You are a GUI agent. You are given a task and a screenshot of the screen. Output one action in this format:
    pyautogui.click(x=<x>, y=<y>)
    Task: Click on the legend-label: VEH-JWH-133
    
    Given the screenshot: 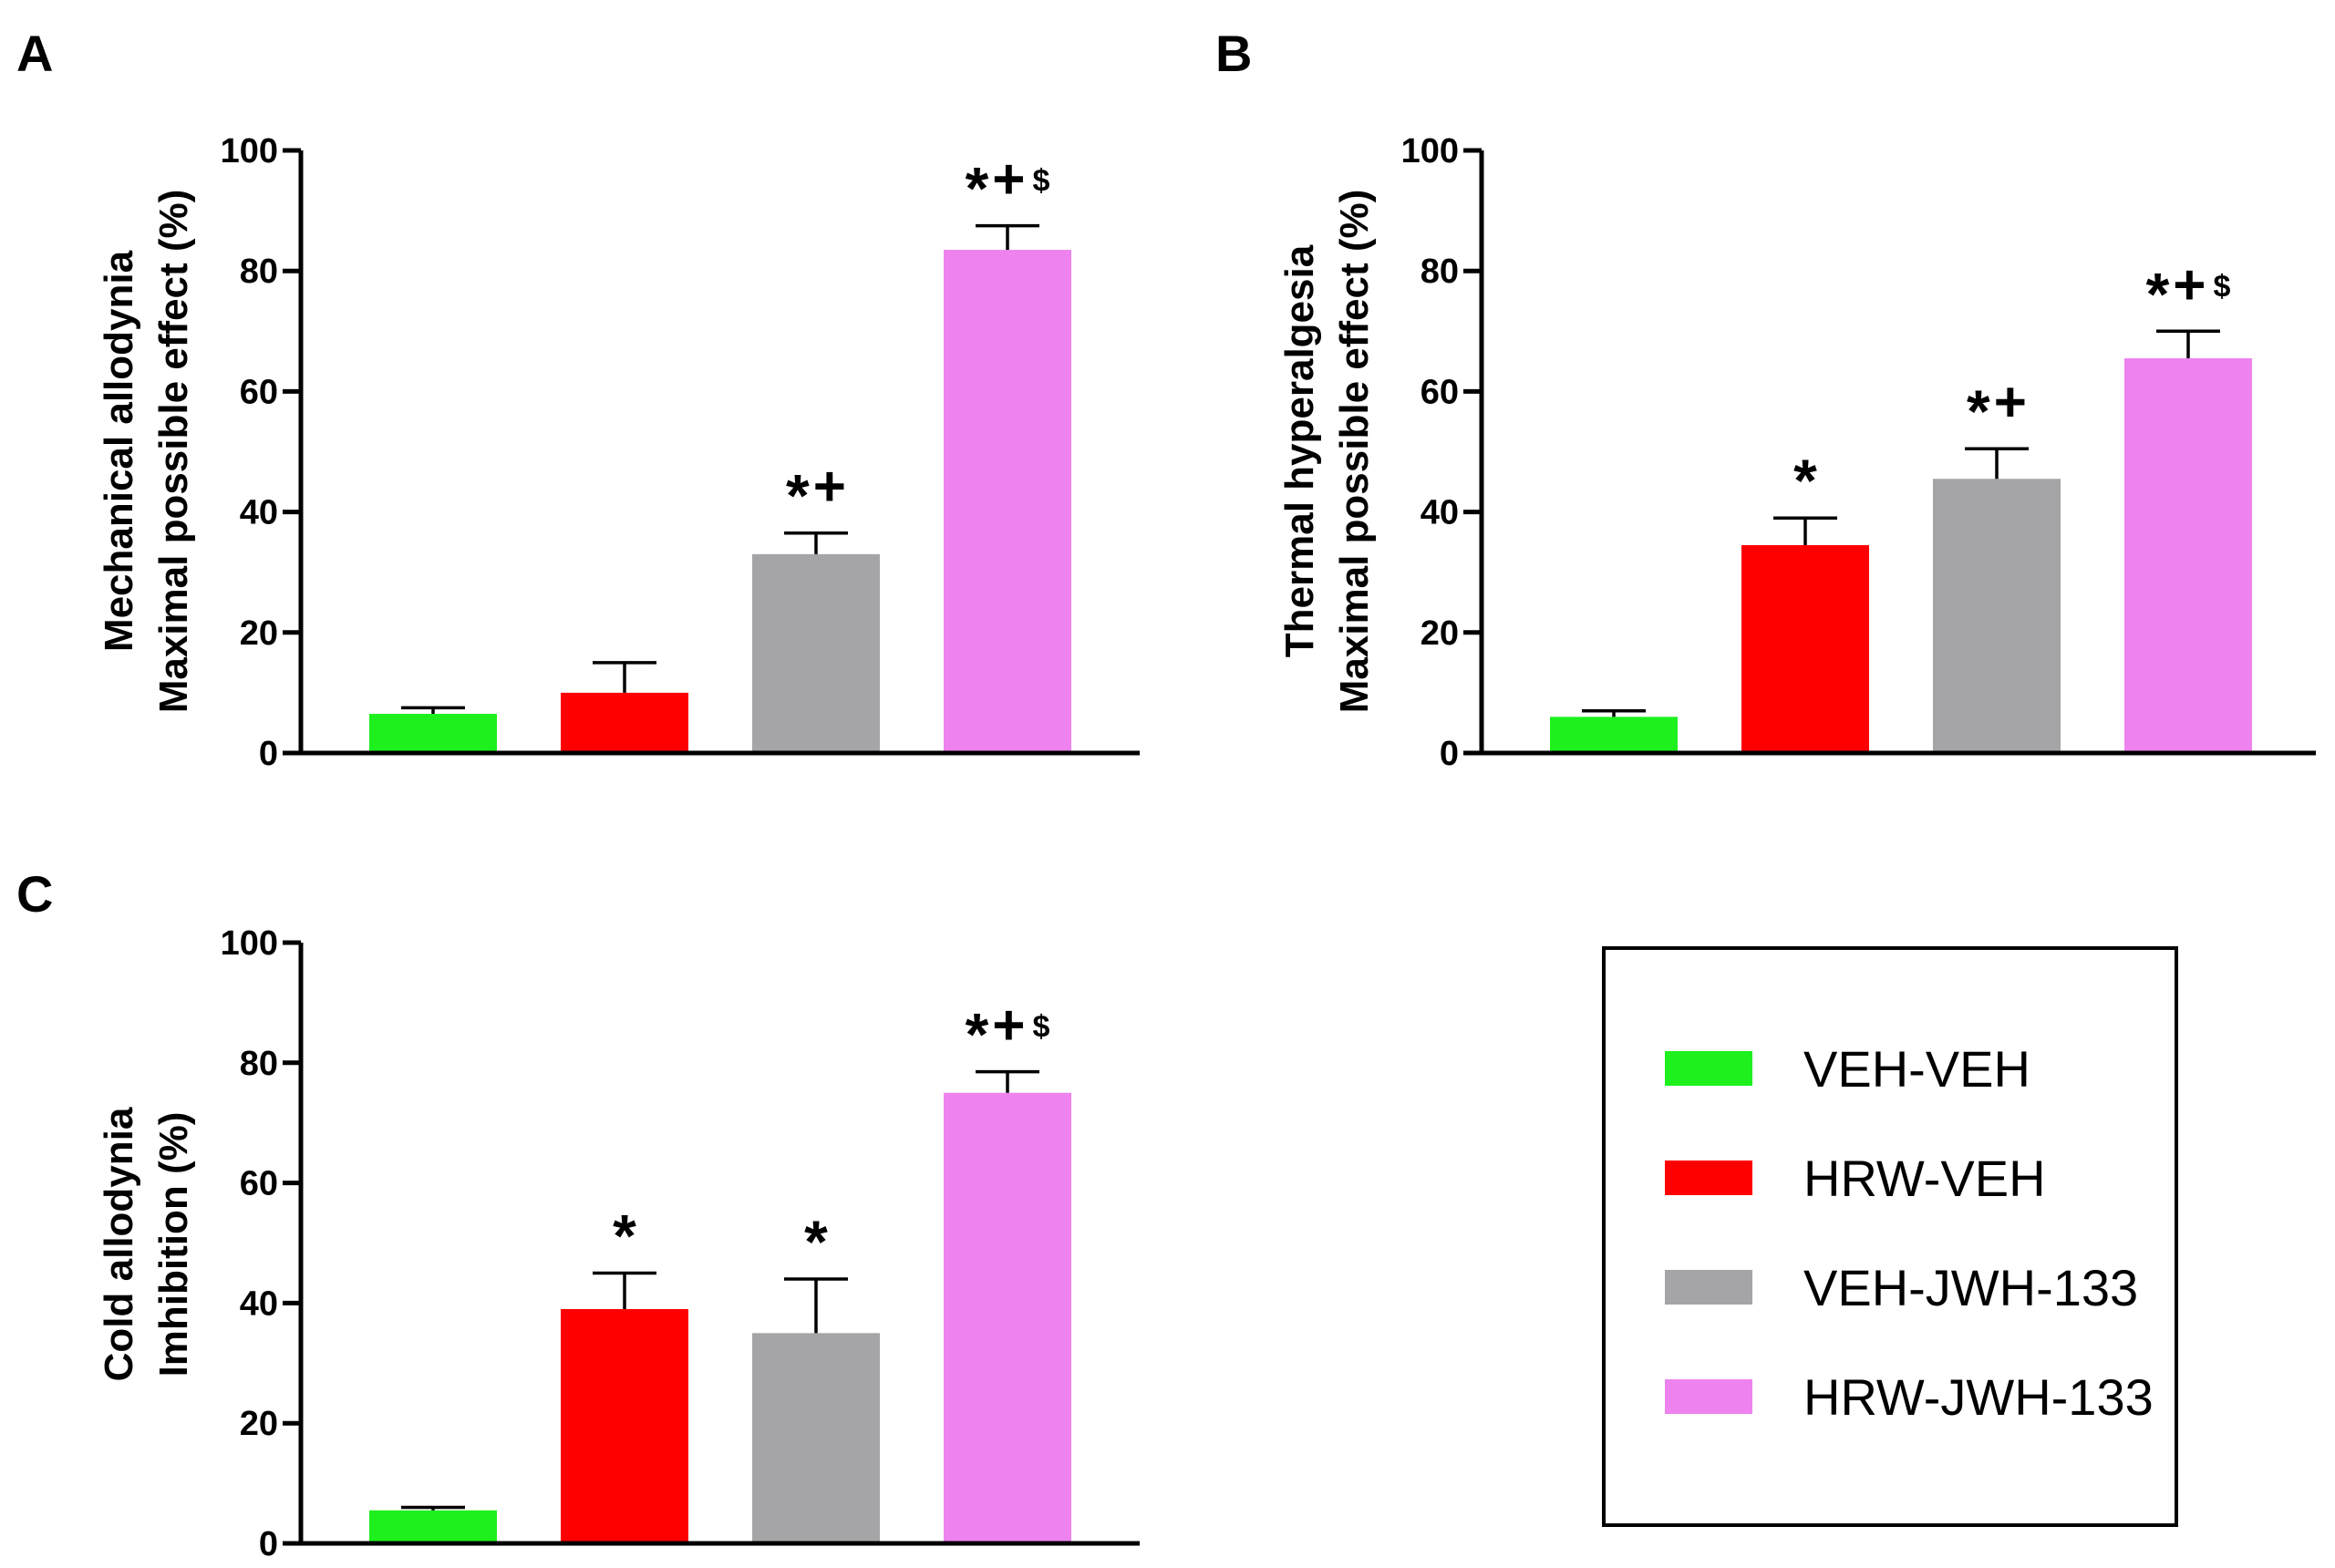 What is the action you would take?
    pyautogui.click(x=1970, y=1287)
    